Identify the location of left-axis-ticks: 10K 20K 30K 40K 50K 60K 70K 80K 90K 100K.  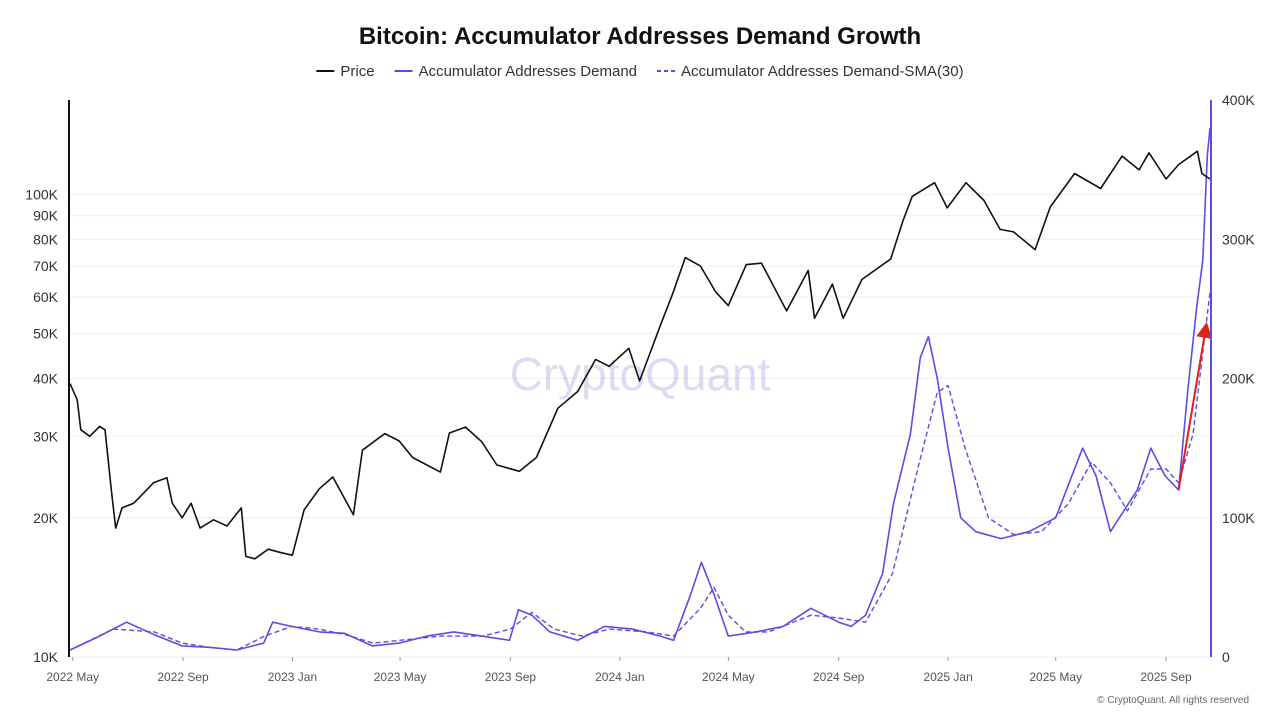
(41, 425).